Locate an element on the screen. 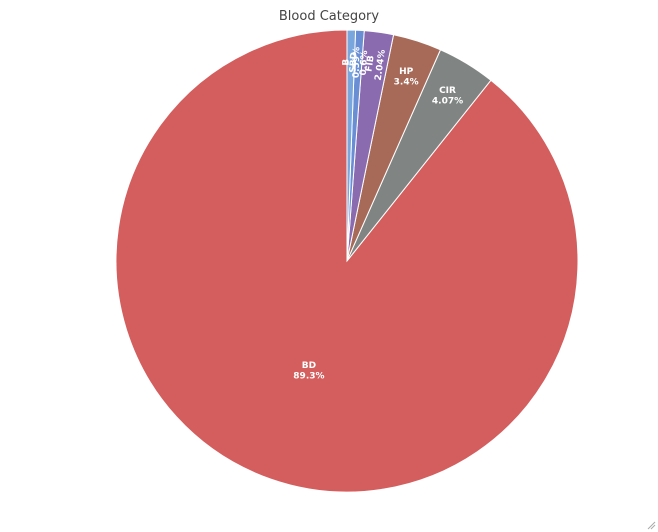 Image resolution: width=658 pixels, height=532 pixels. pie-label-sbd: SBD0.6% is located at coordinates (359, 63).